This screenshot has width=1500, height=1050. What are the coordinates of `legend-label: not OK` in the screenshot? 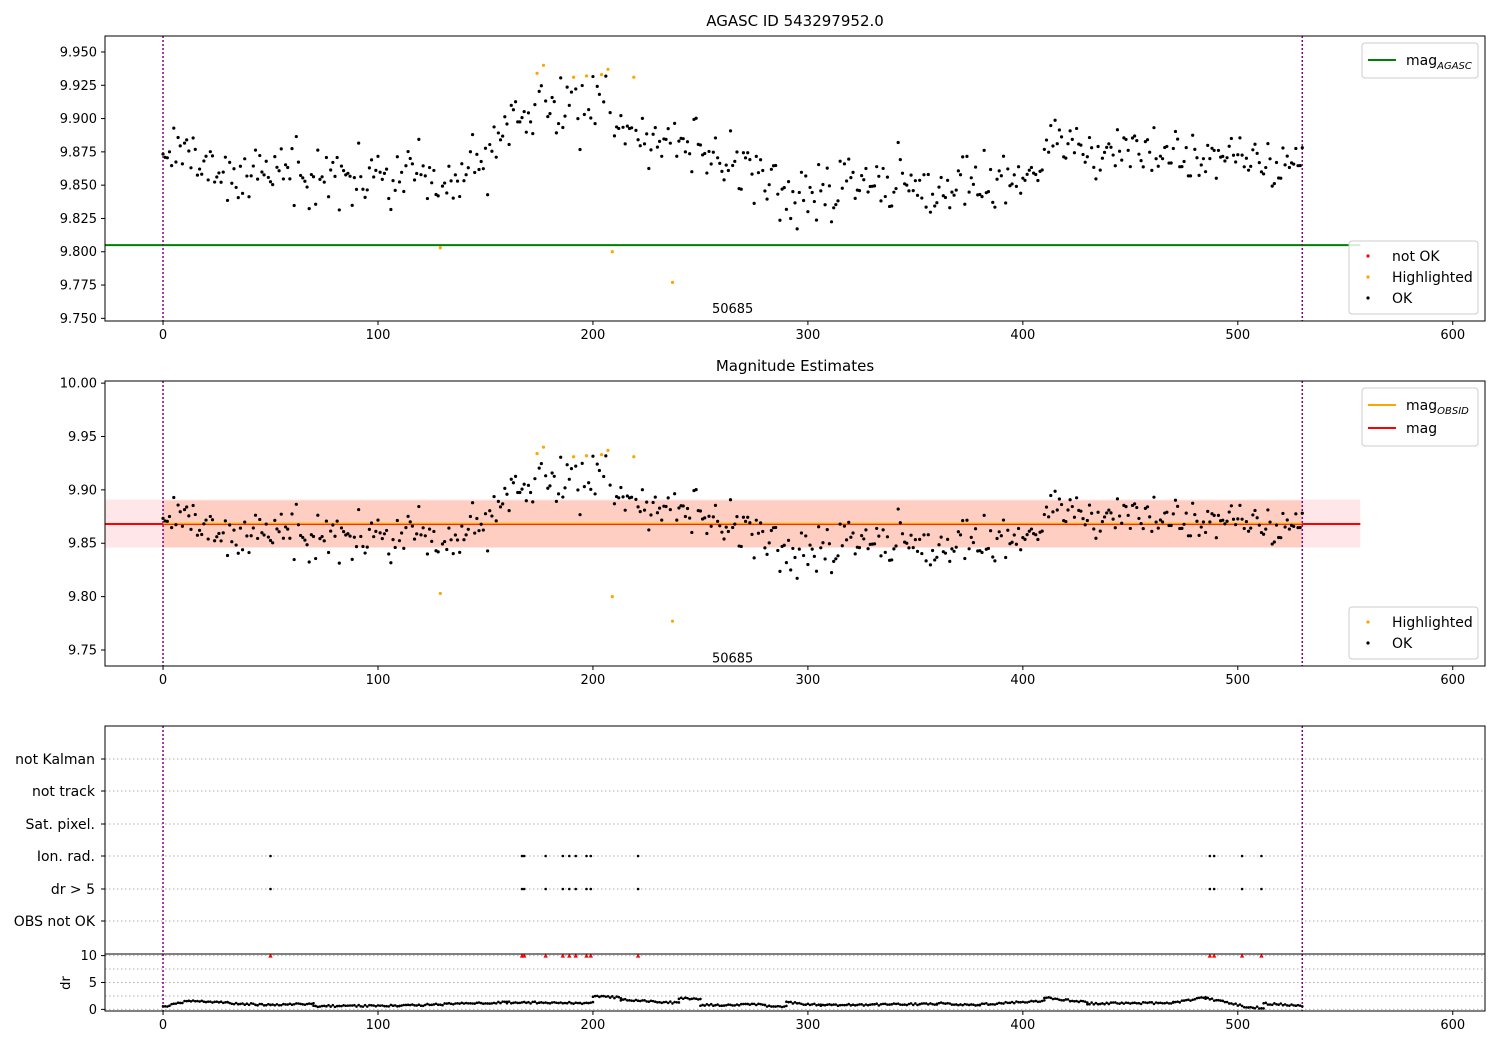 It's located at (1416, 257).